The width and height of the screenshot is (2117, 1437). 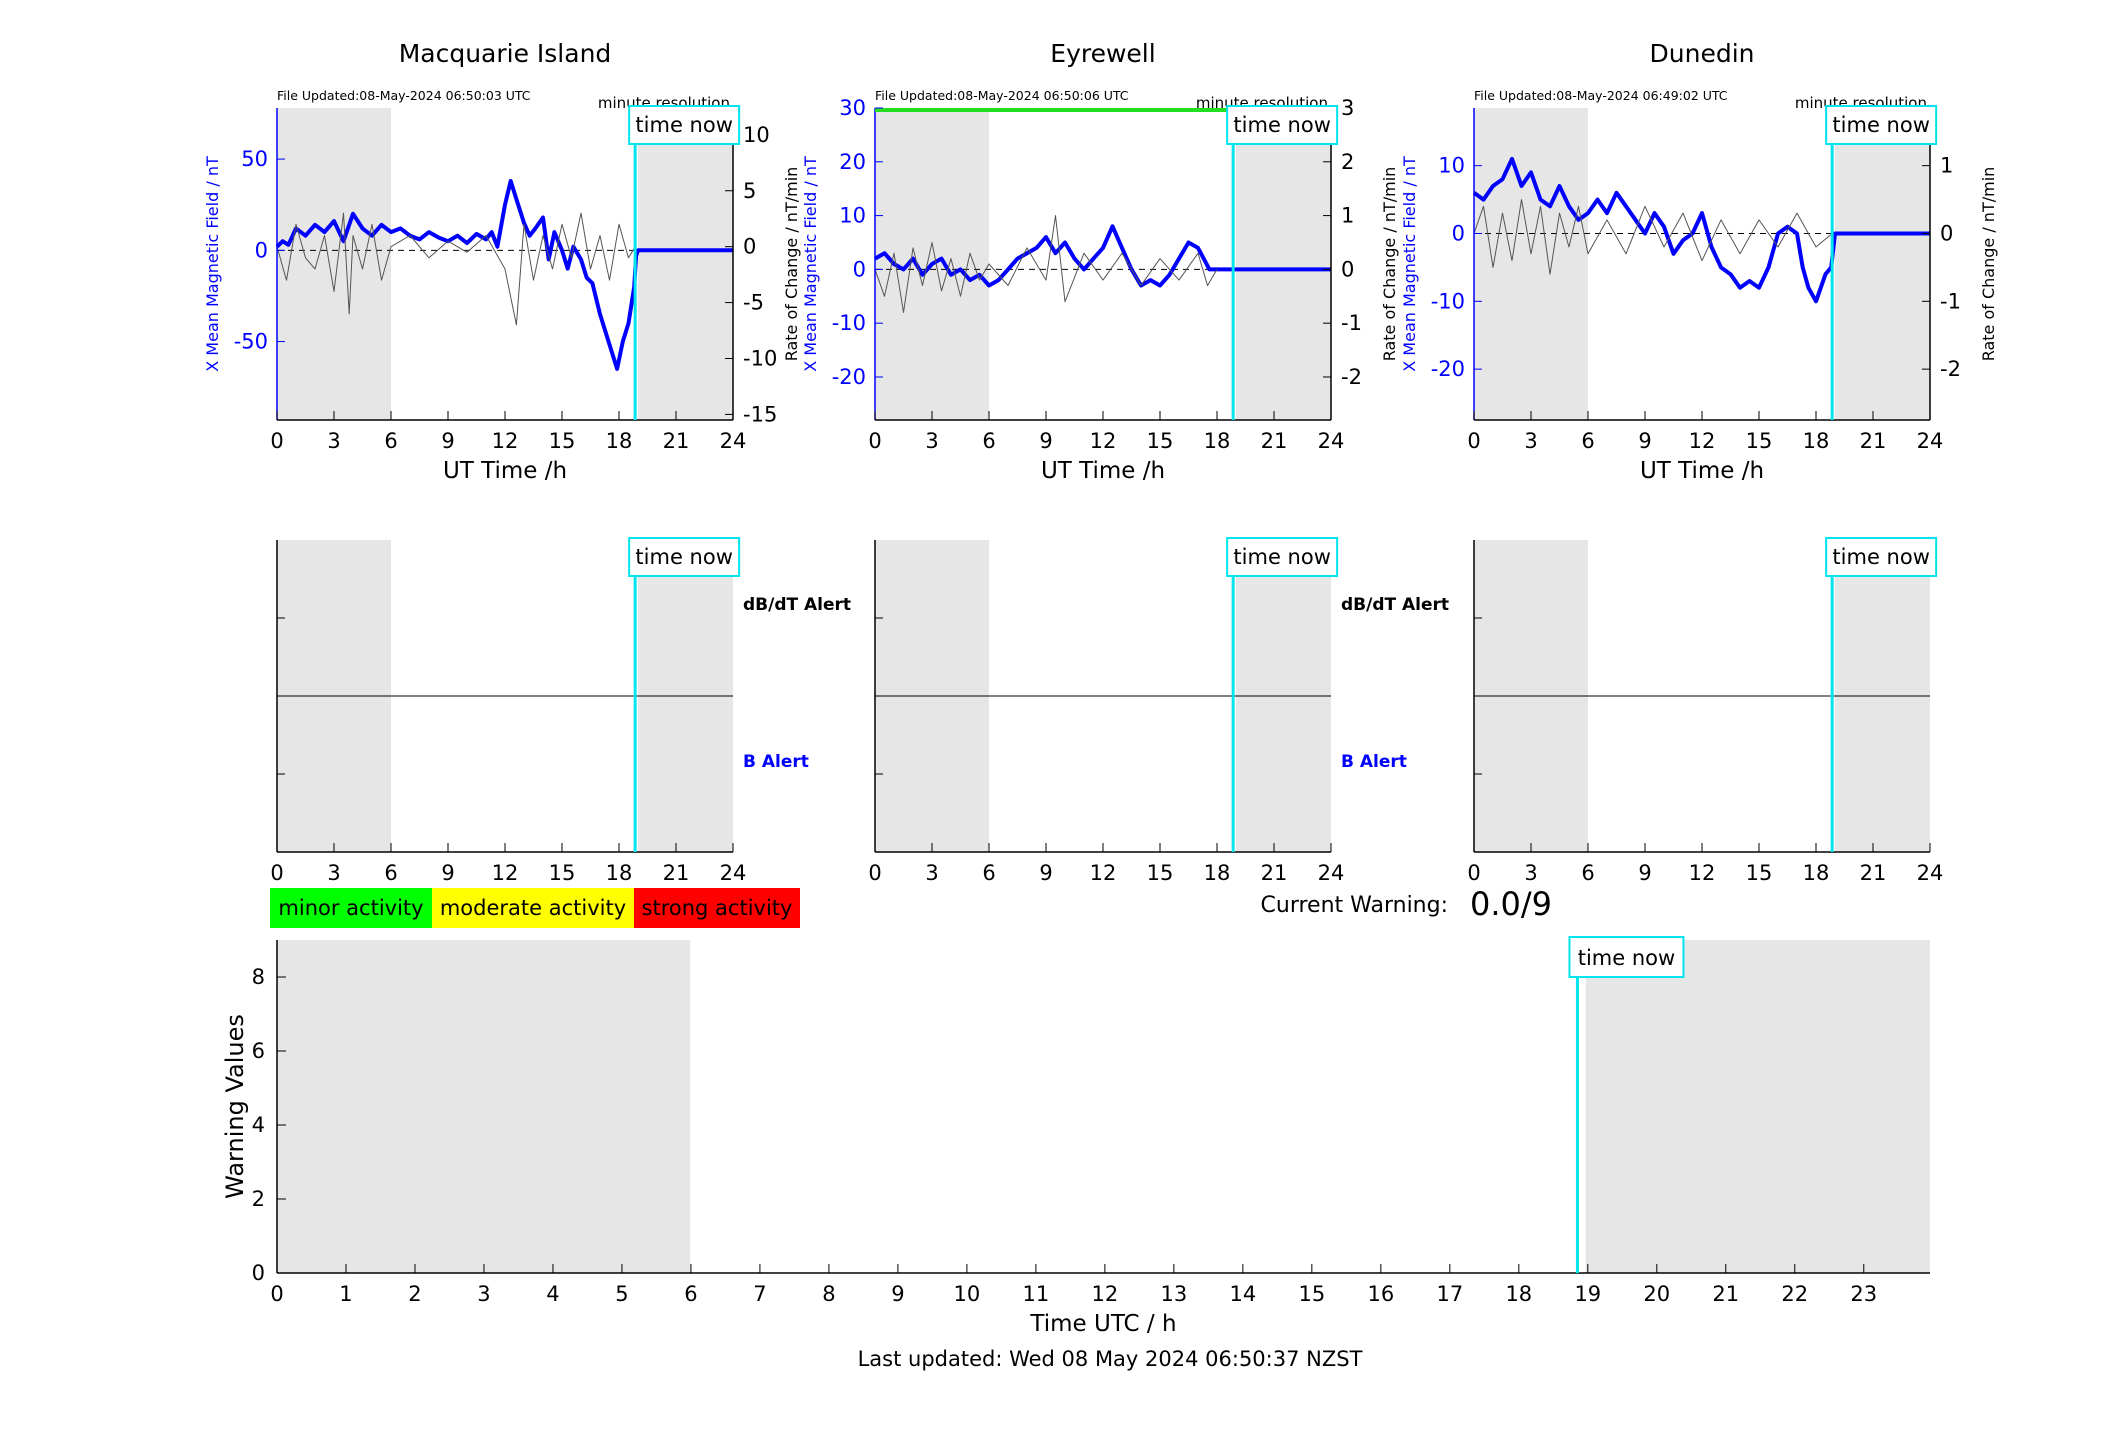 What do you see at coordinates (1448, 369) in the screenshot?
I see `station-3-y-left-tick-label--20: -20` at bounding box center [1448, 369].